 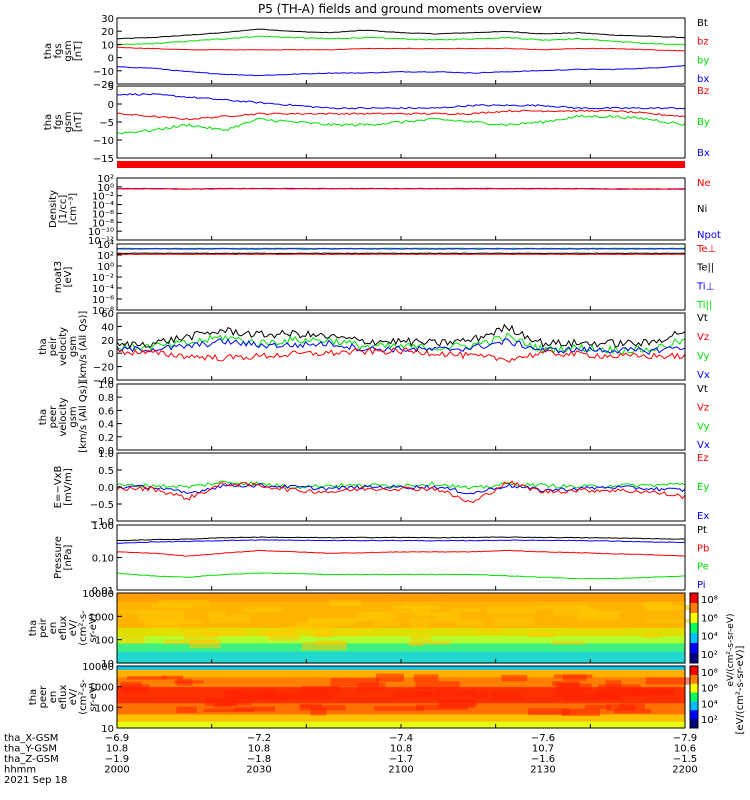 What do you see at coordinates (684, 770) in the screenshot?
I see `time-axis-value: 2200` at bounding box center [684, 770].